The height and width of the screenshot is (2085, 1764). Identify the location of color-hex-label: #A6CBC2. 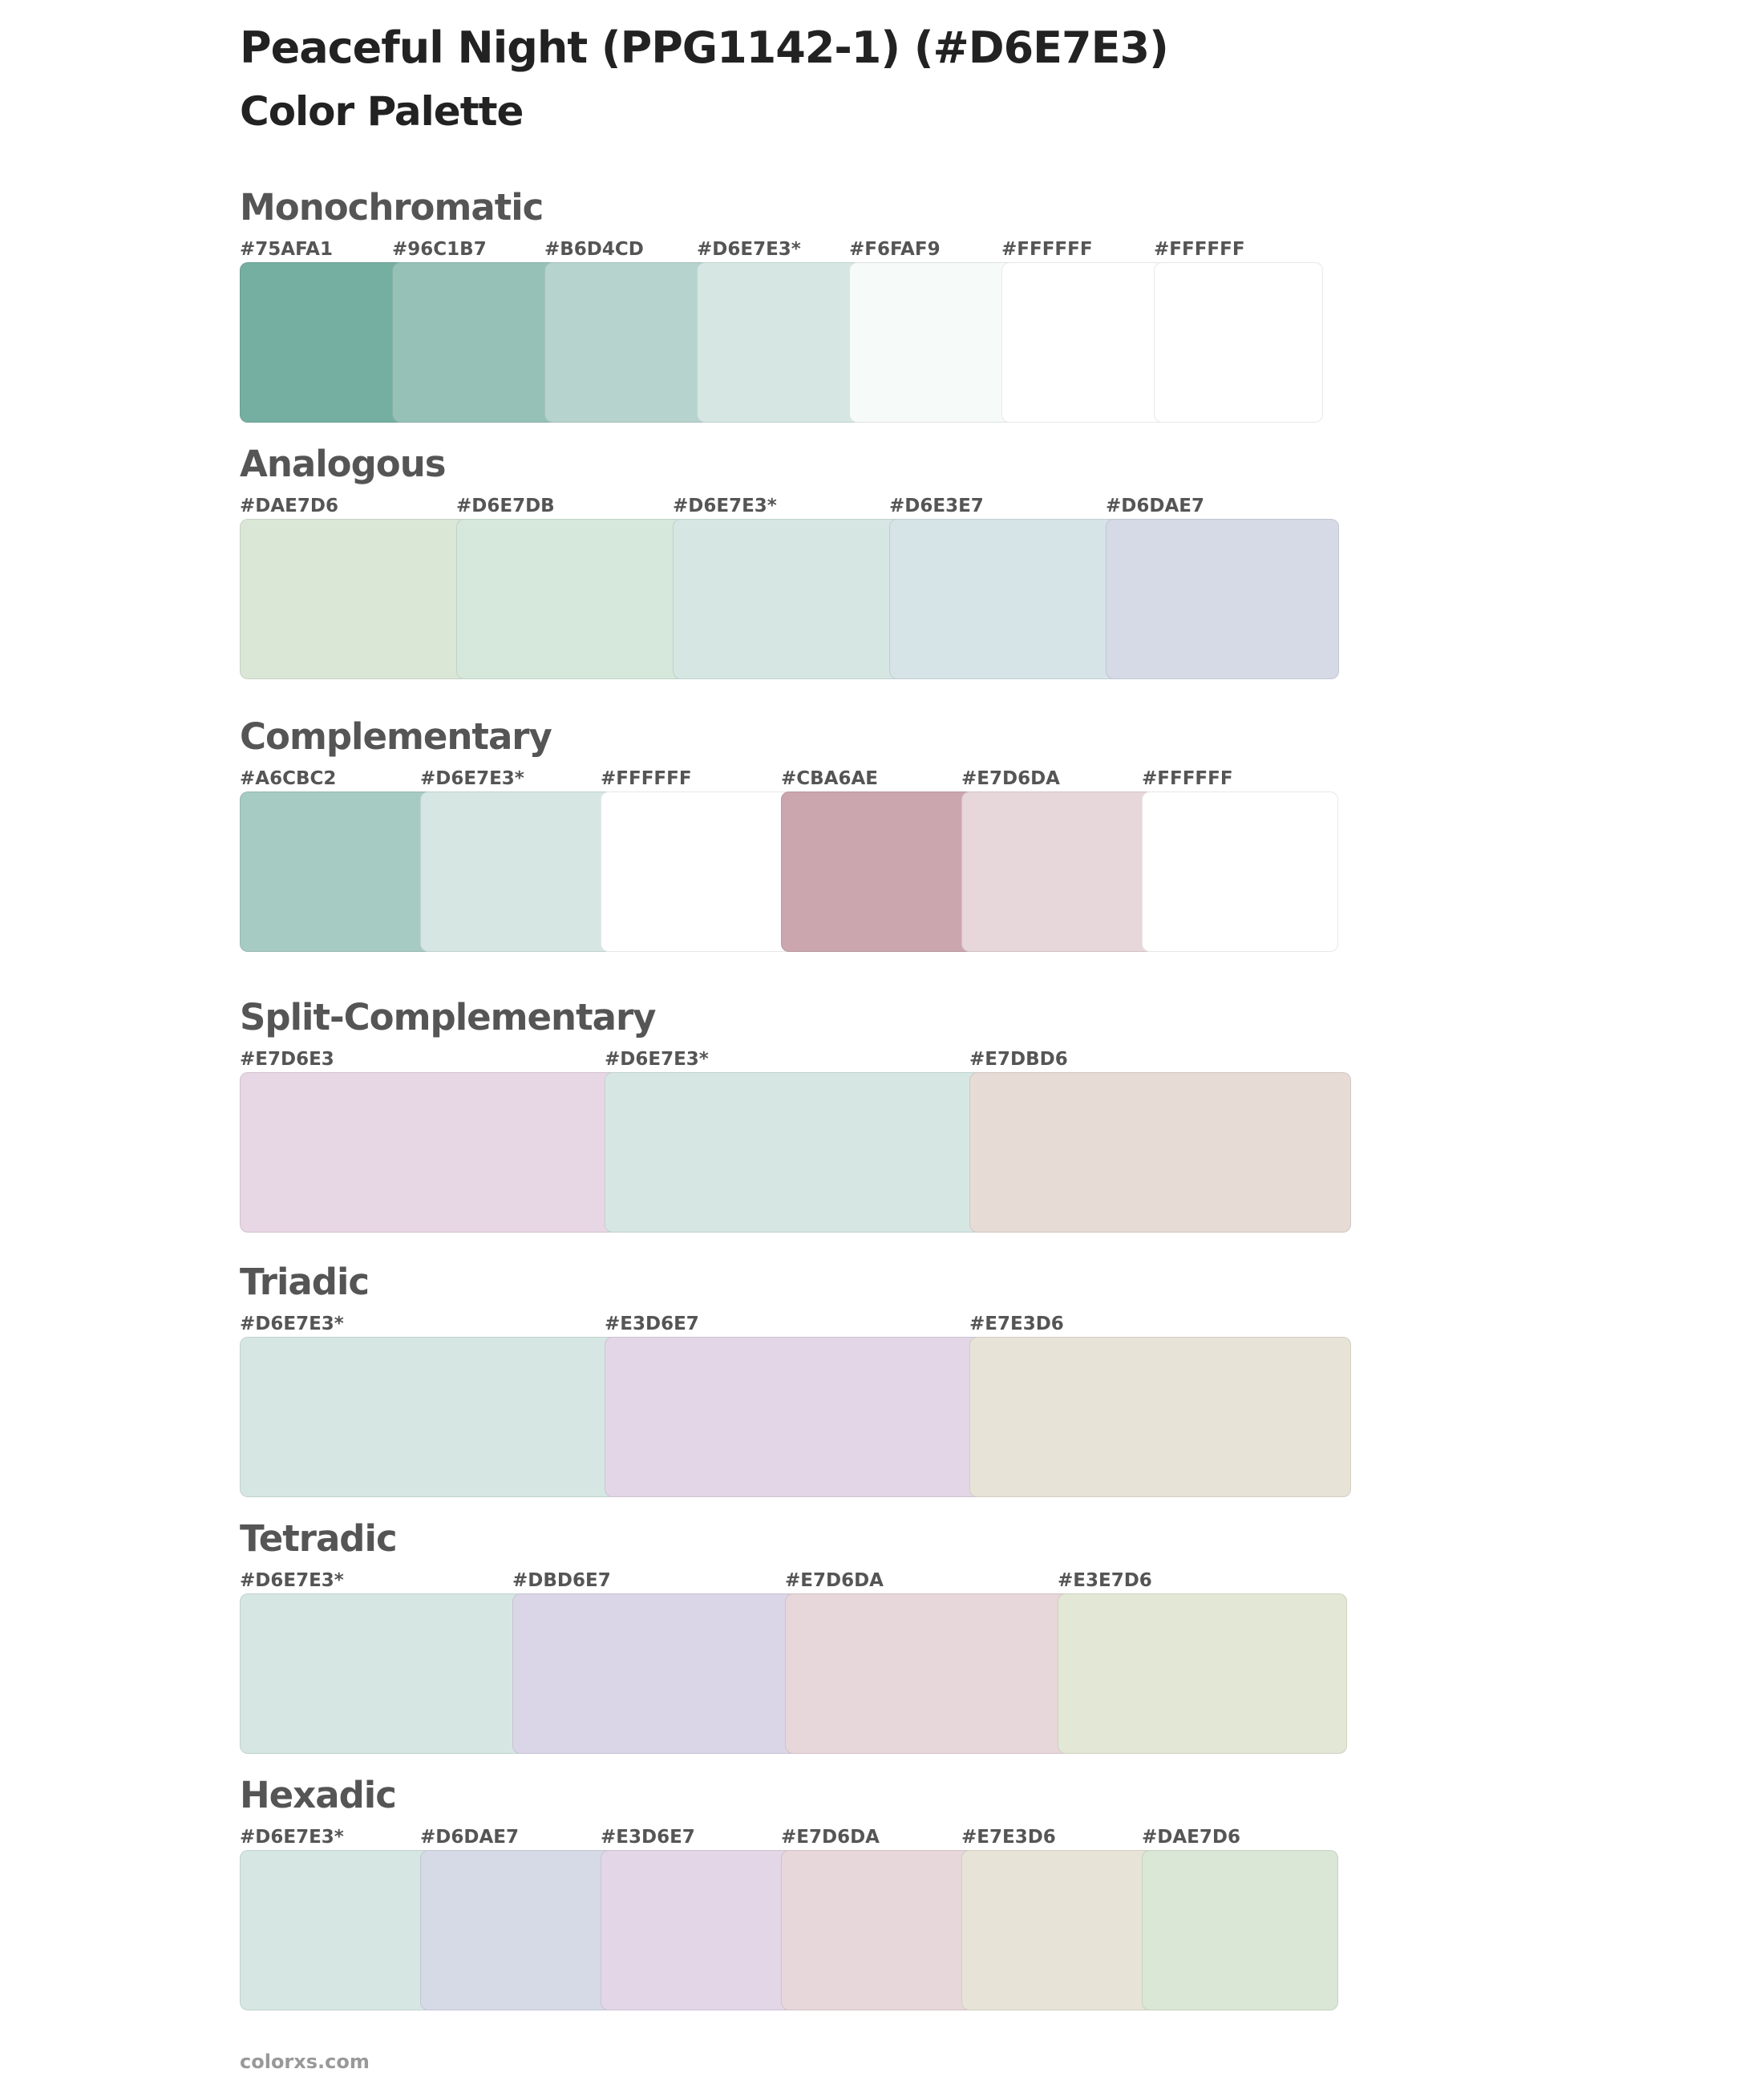
(288, 779).